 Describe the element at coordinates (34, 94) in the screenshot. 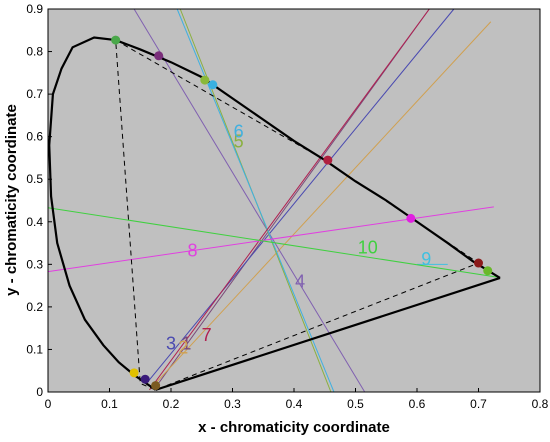

I see `y-tick-label: 0.7` at that location.